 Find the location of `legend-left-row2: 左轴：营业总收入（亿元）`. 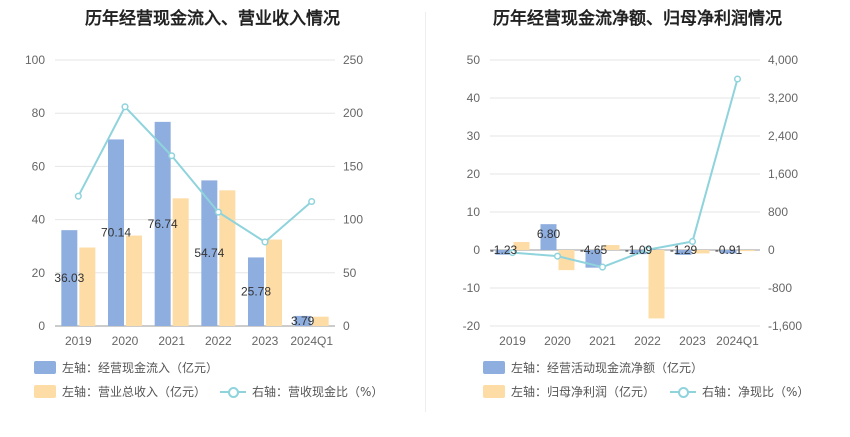

legend-left-row2: 左轴：营业总收入（亿元） is located at coordinates (120, 391).